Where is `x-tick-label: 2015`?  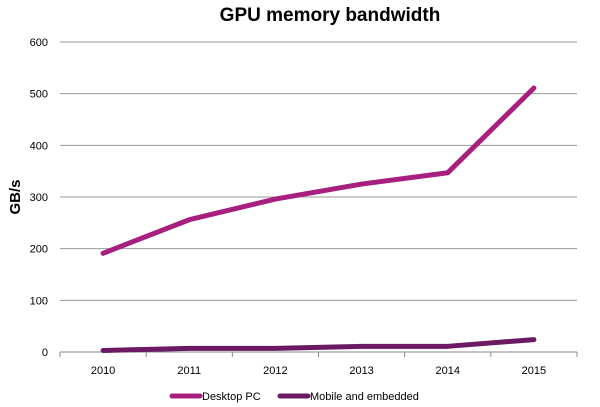
x-tick-label: 2015 is located at coordinates (534, 371).